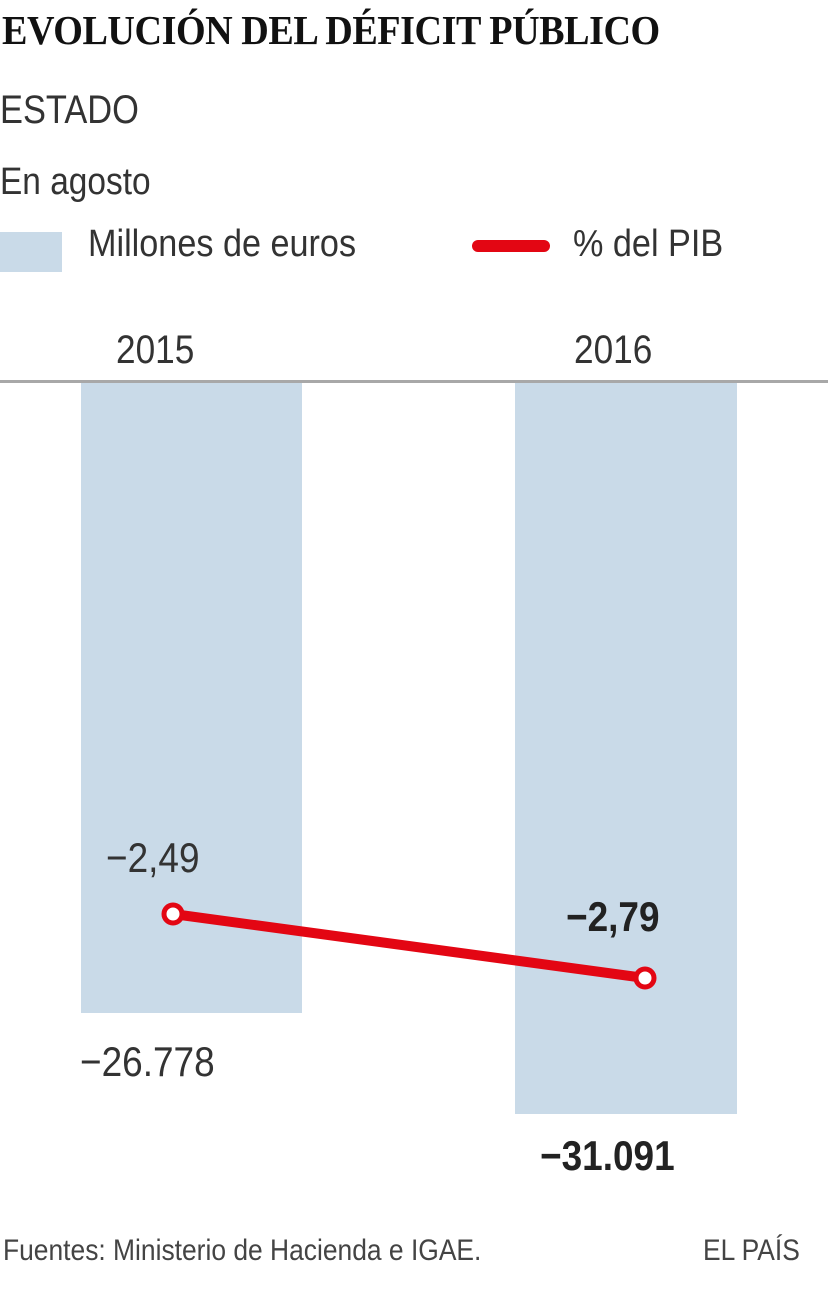 This screenshot has height=1309, width=828. What do you see at coordinates (331, 30) in the screenshot?
I see `chart-title: EVOLUCIÓN DEL DÉFICIT PÚBLICO` at bounding box center [331, 30].